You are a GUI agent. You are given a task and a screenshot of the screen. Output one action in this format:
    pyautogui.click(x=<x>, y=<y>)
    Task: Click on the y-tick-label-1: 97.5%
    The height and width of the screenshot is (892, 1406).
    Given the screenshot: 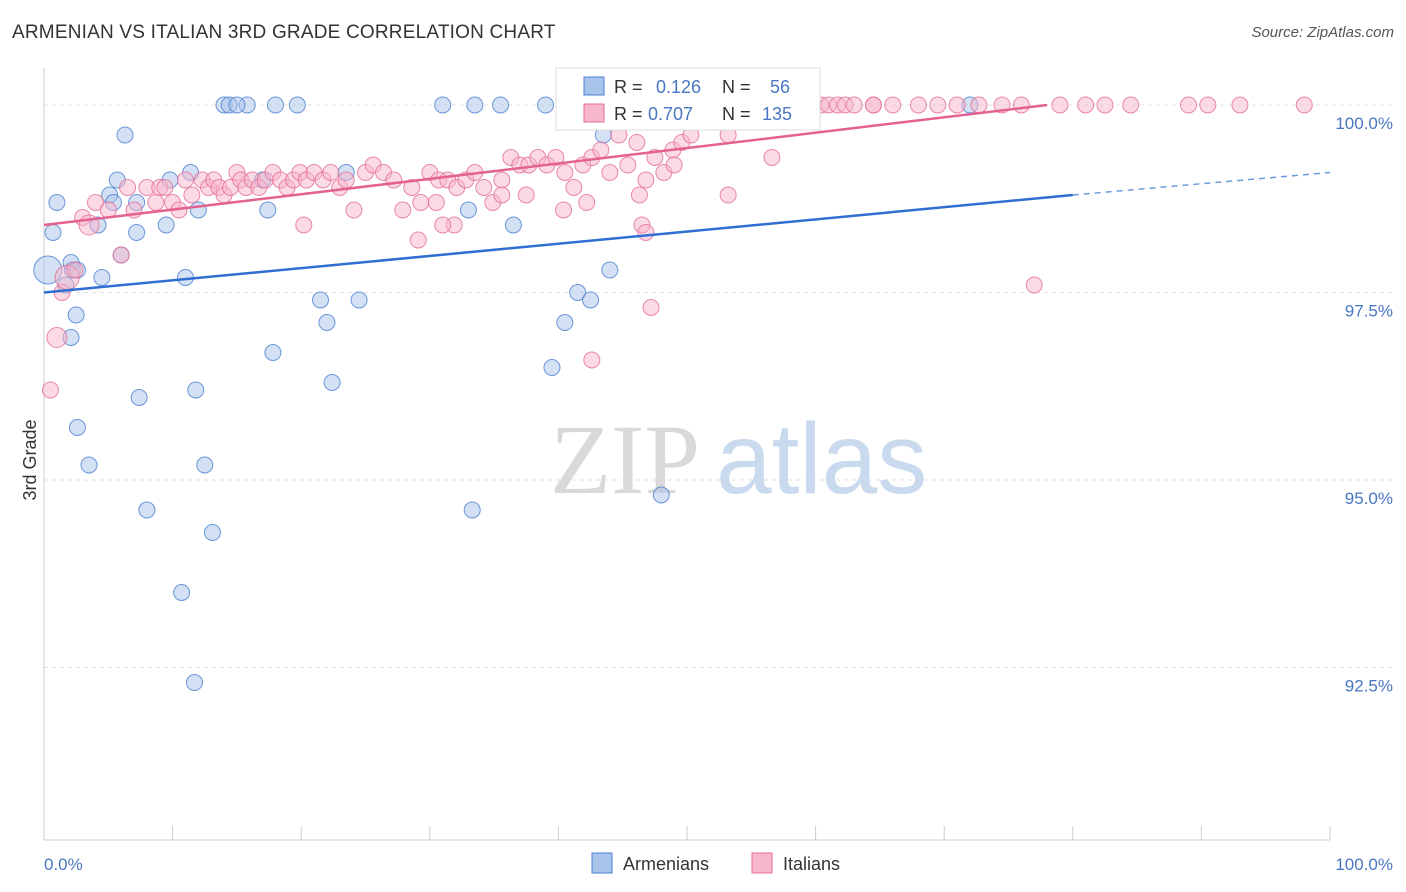 What is the action you would take?
    pyautogui.click(x=1369, y=311)
    